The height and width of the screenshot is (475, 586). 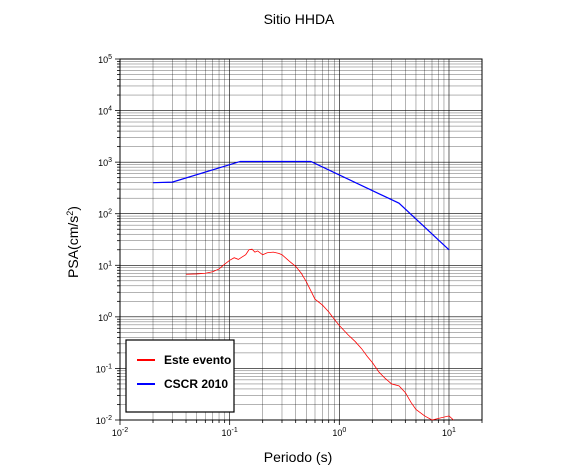 What do you see at coordinates (120, 432) in the screenshot?
I see `x-tick-label: 10⁻²` at bounding box center [120, 432].